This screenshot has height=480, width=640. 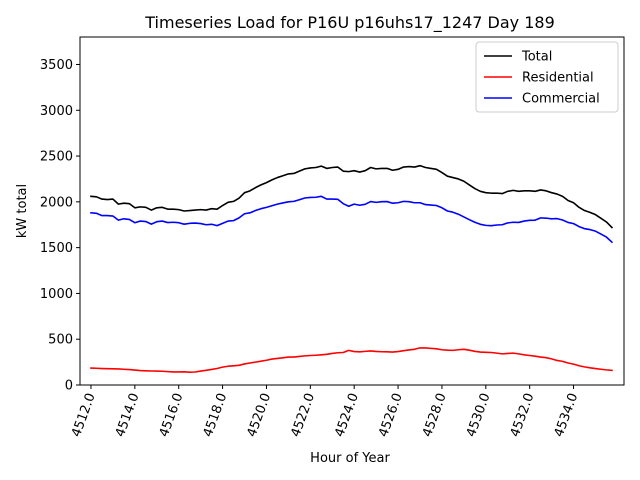 What do you see at coordinates (561, 99) in the screenshot?
I see `legend-label-commercial: Commercial` at bounding box center [561, 99].